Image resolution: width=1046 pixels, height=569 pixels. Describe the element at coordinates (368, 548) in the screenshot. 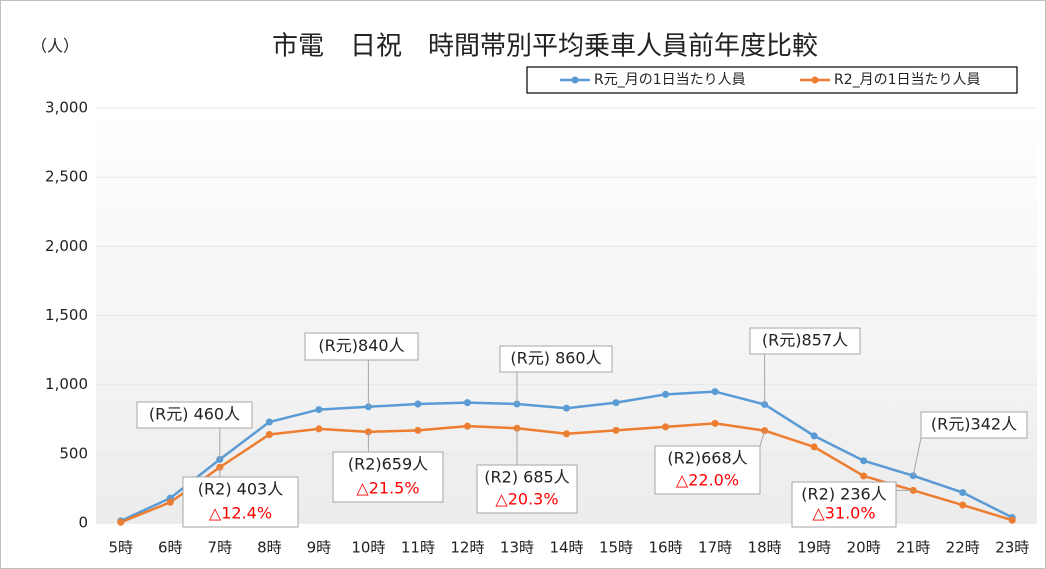

I see `x-tick-label: 10時` at that location.